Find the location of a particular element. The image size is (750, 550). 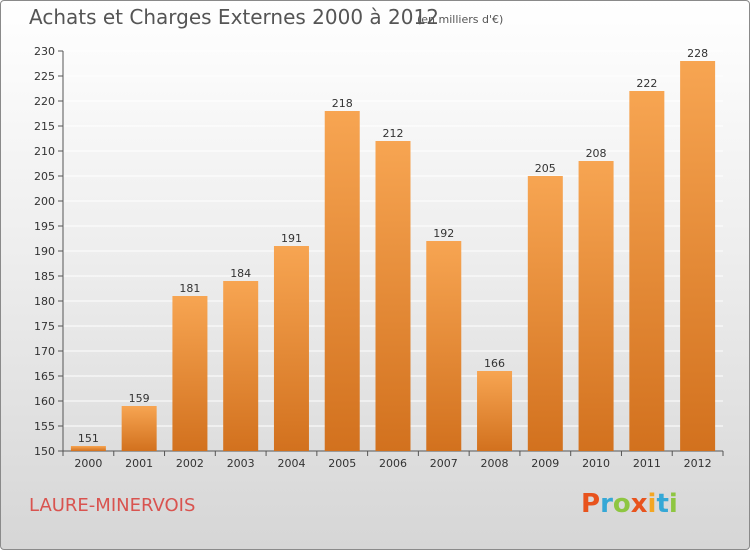

y-tick-label: 210 is located at coordinates (44, 151).